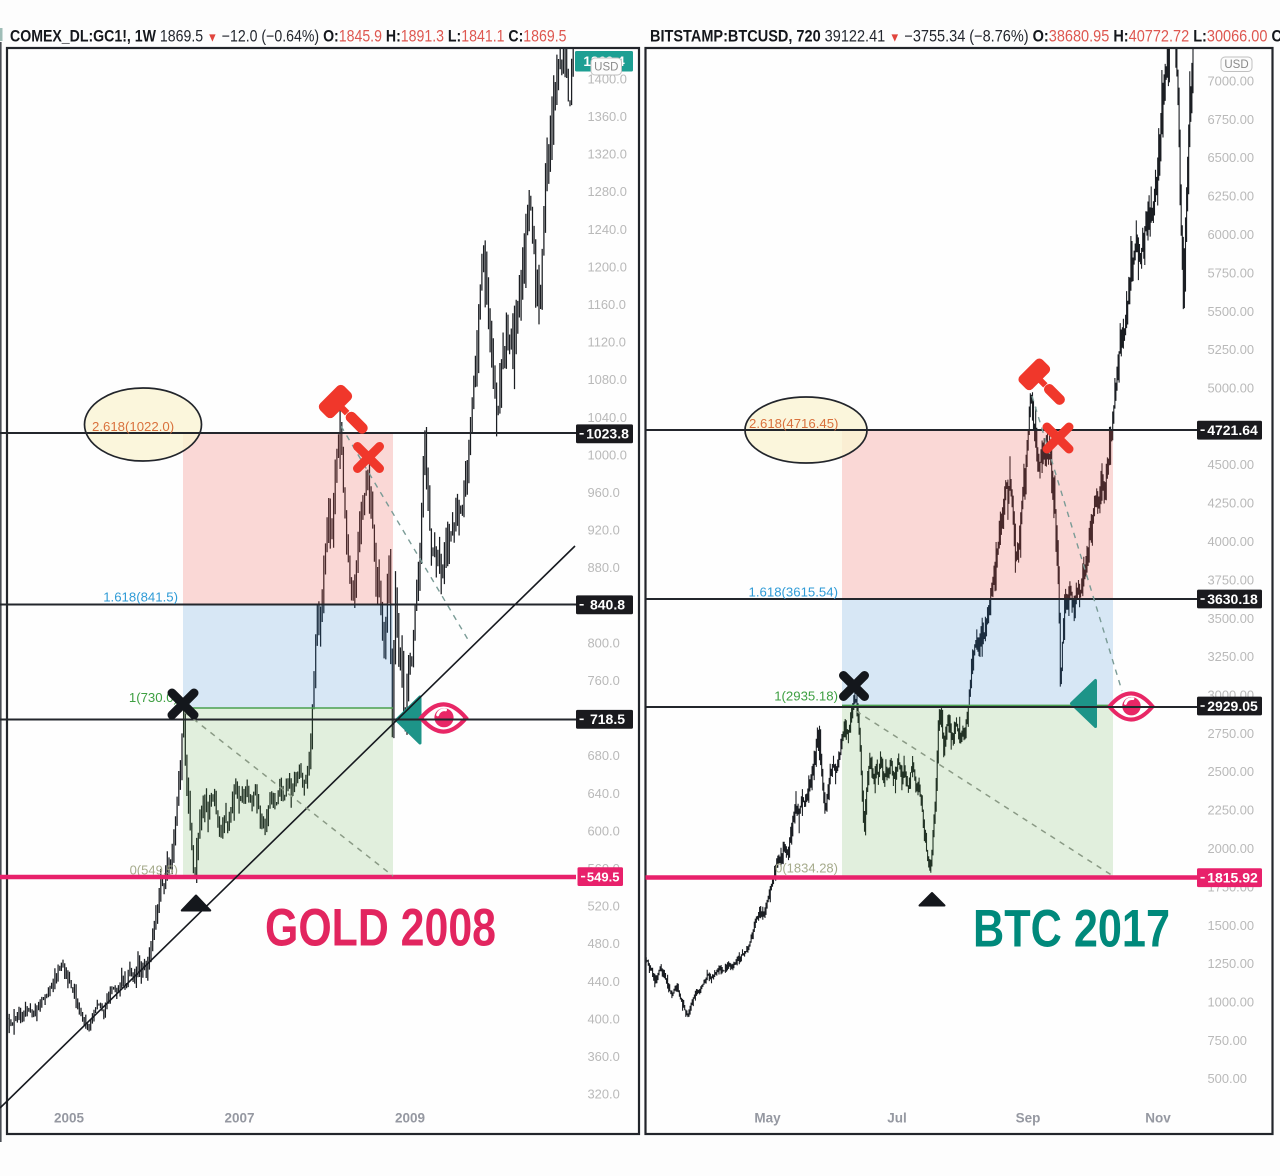 Image resolution: width=1280 pixels, height=1176 pixels. What do you see at coordinates (1231, 771) in the screenshot?
I see `svg-text: 2500.00` at bounding box center [1231, 771].